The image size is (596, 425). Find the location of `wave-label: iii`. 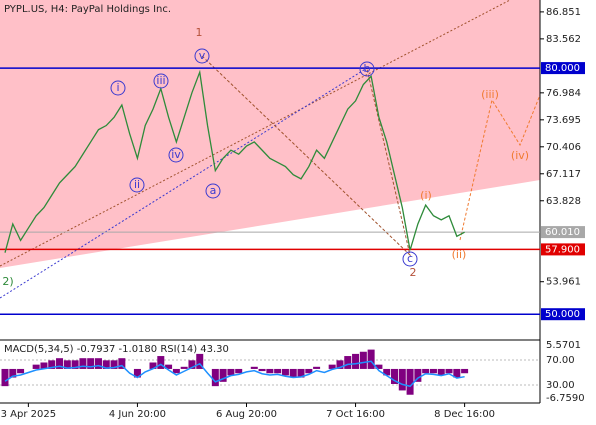

wave-label: iii is located at coordinates (160, 80).